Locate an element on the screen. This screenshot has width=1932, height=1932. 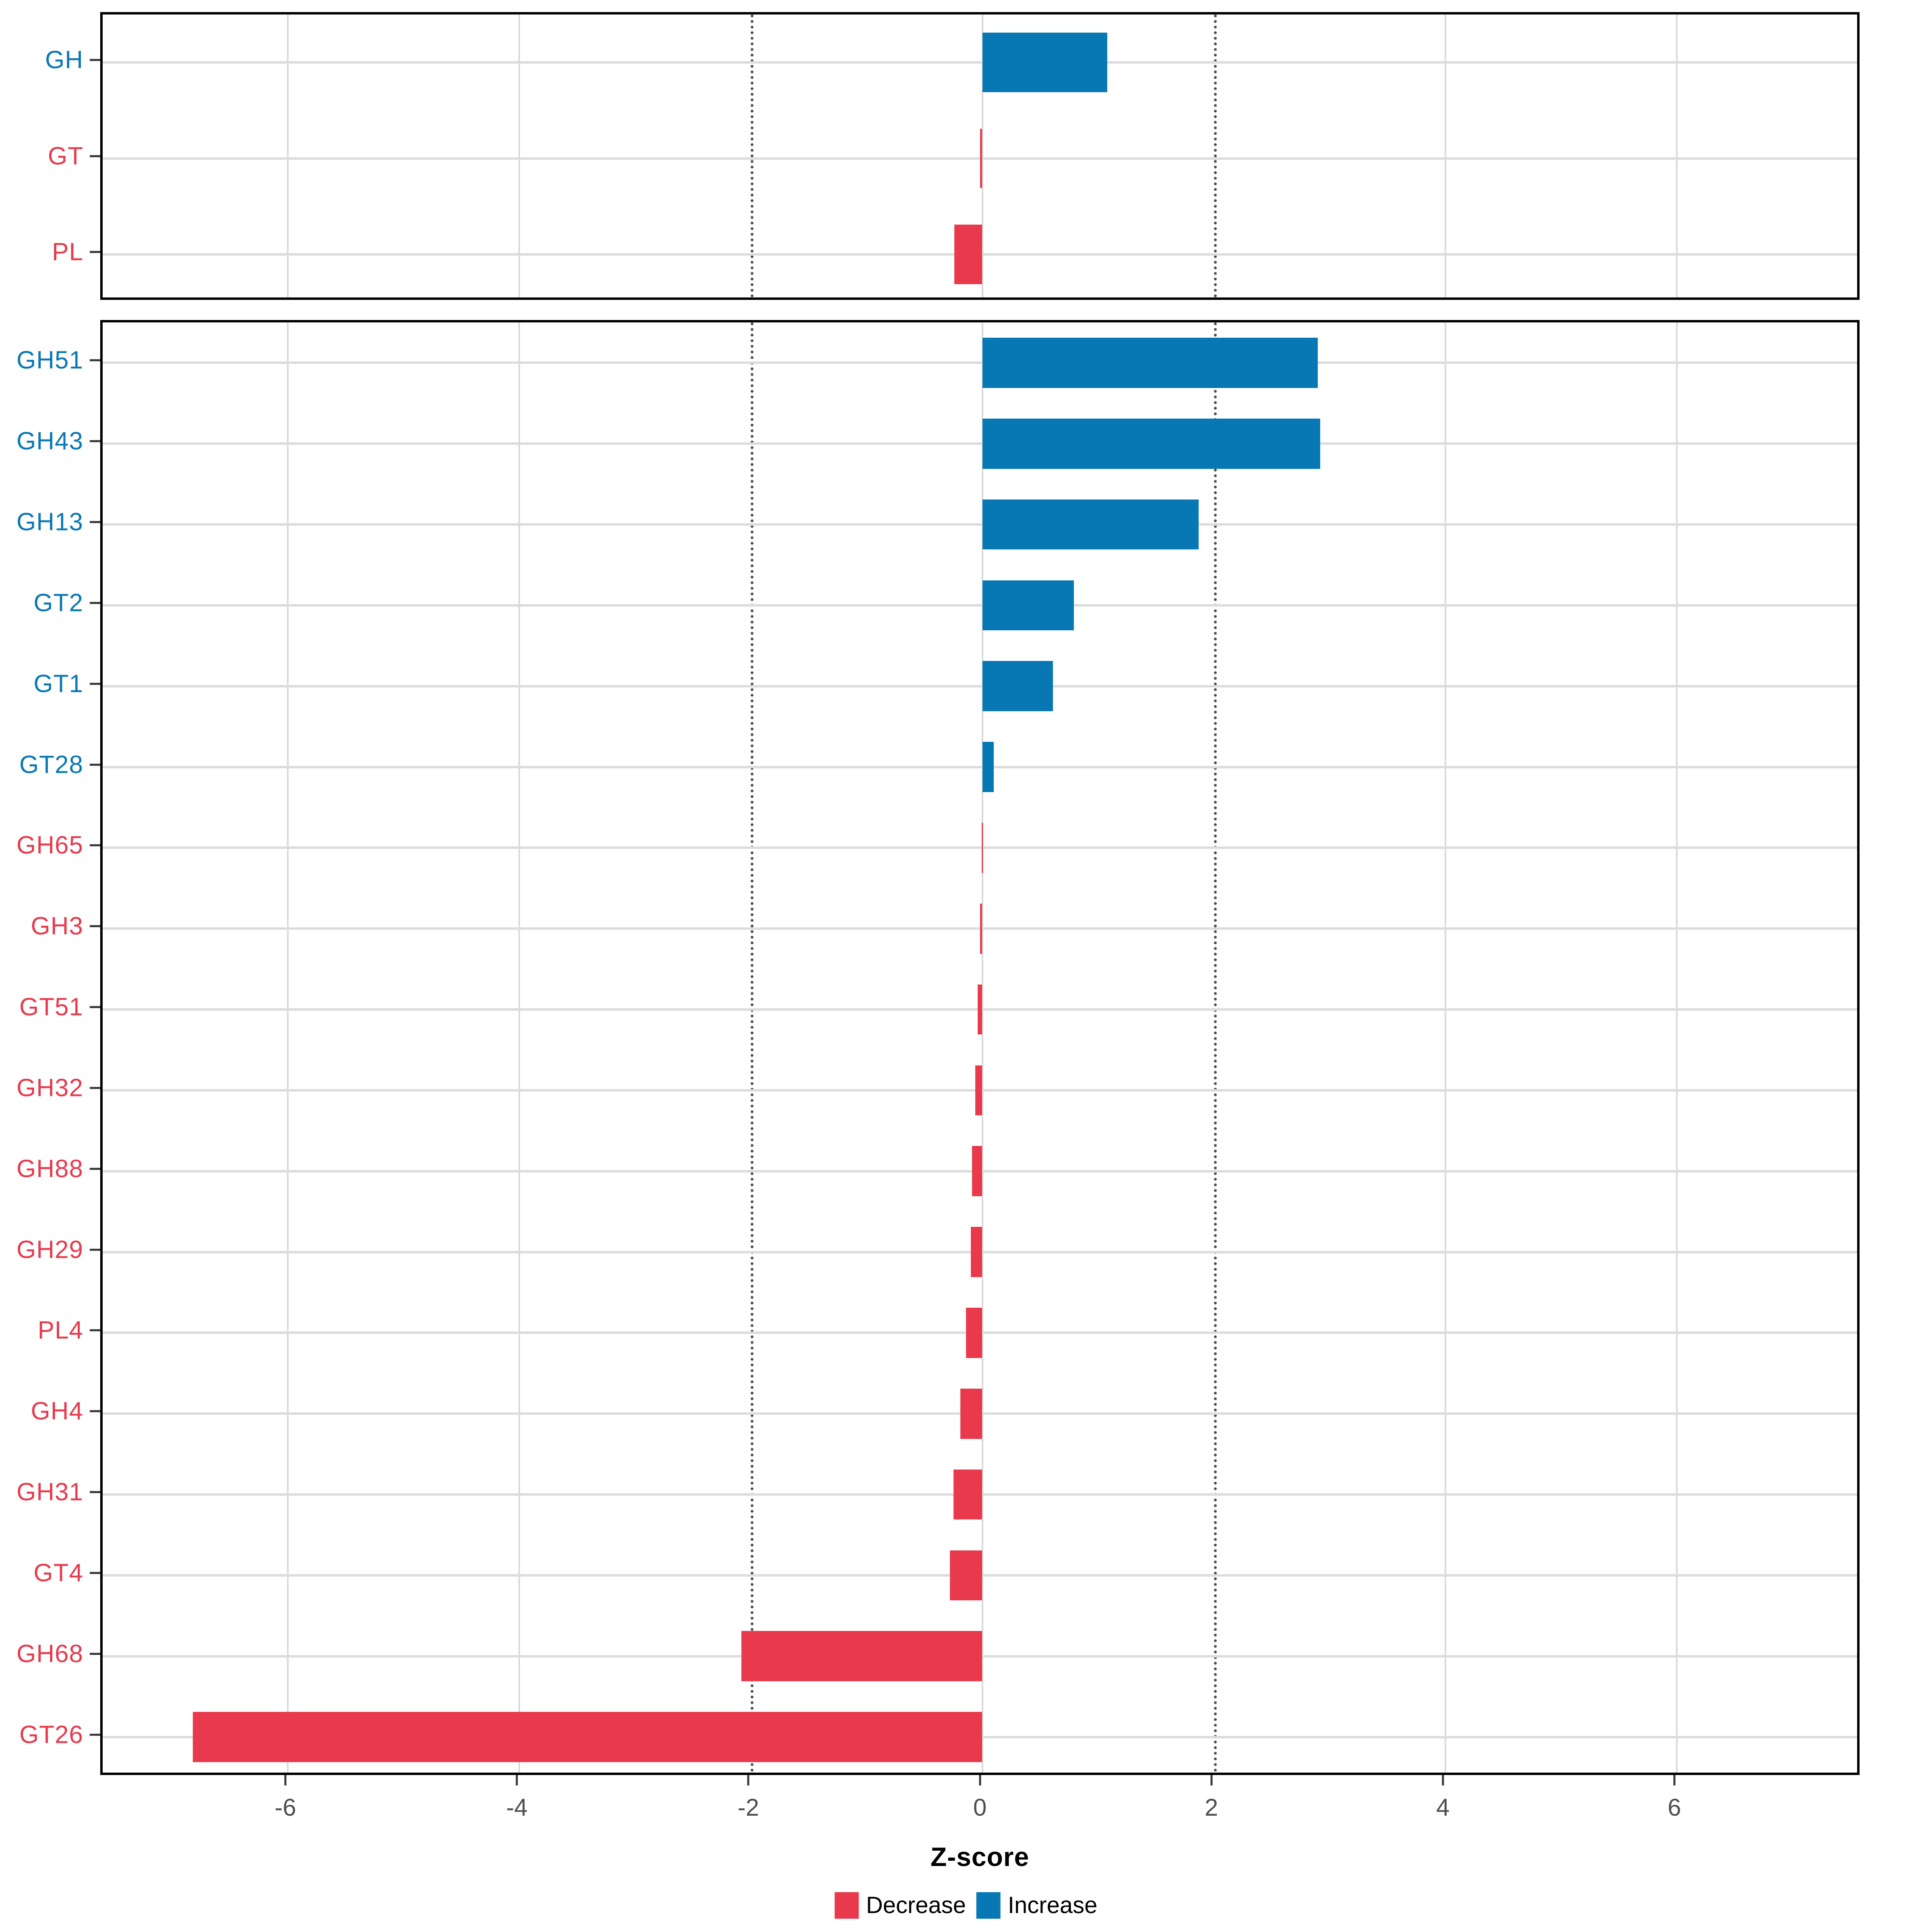
y-tick-label-PL: PL is located at coordinates (67, 252).